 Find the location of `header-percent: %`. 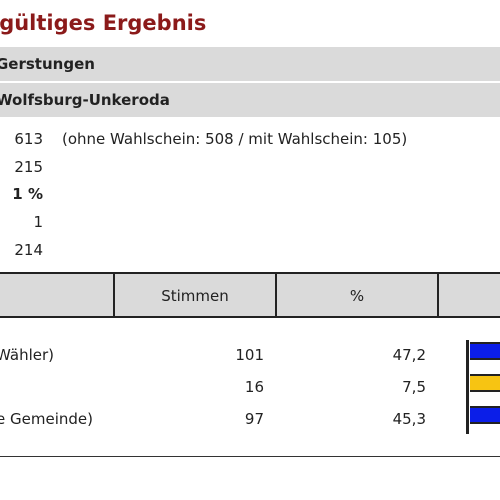

header-percent: % is located at coordinates (357, 296).